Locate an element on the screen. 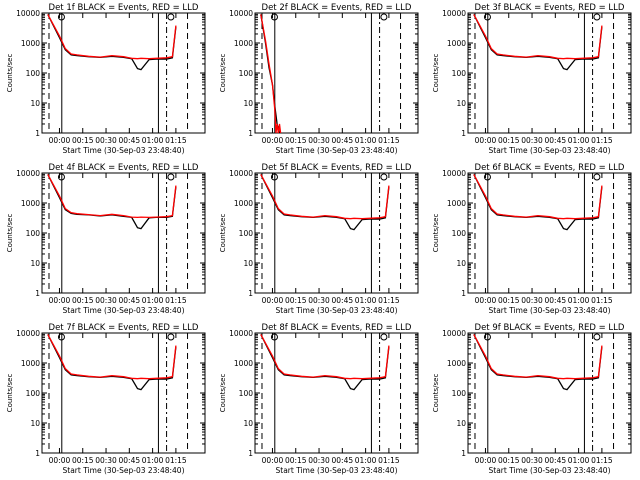 Image resolution: width=640 pixels, height=480 pixels. chart-title: Det 6f BLACK = Events, RED = LLD is located at coordinates (550, 168).